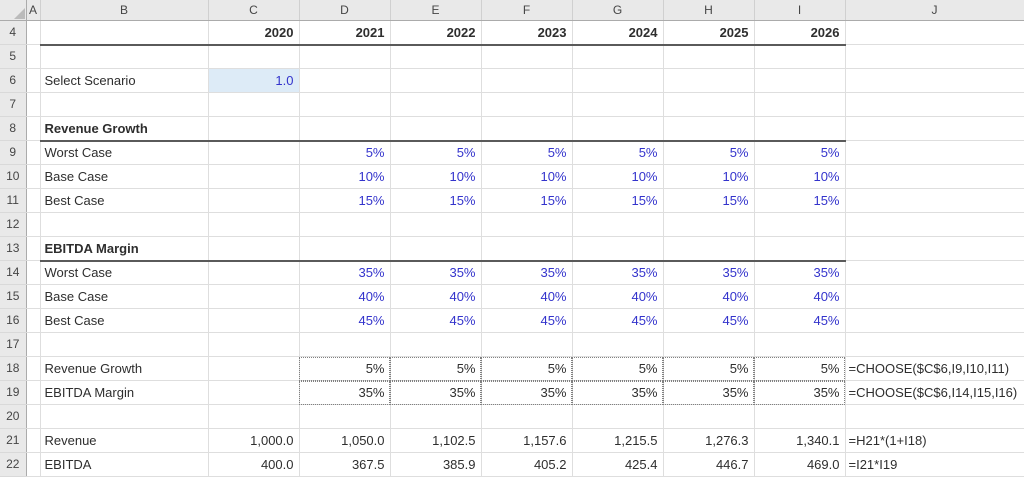 The width and height of the screenshot is (1024, 477). I want to click on cell-C14, so click(254, 272).